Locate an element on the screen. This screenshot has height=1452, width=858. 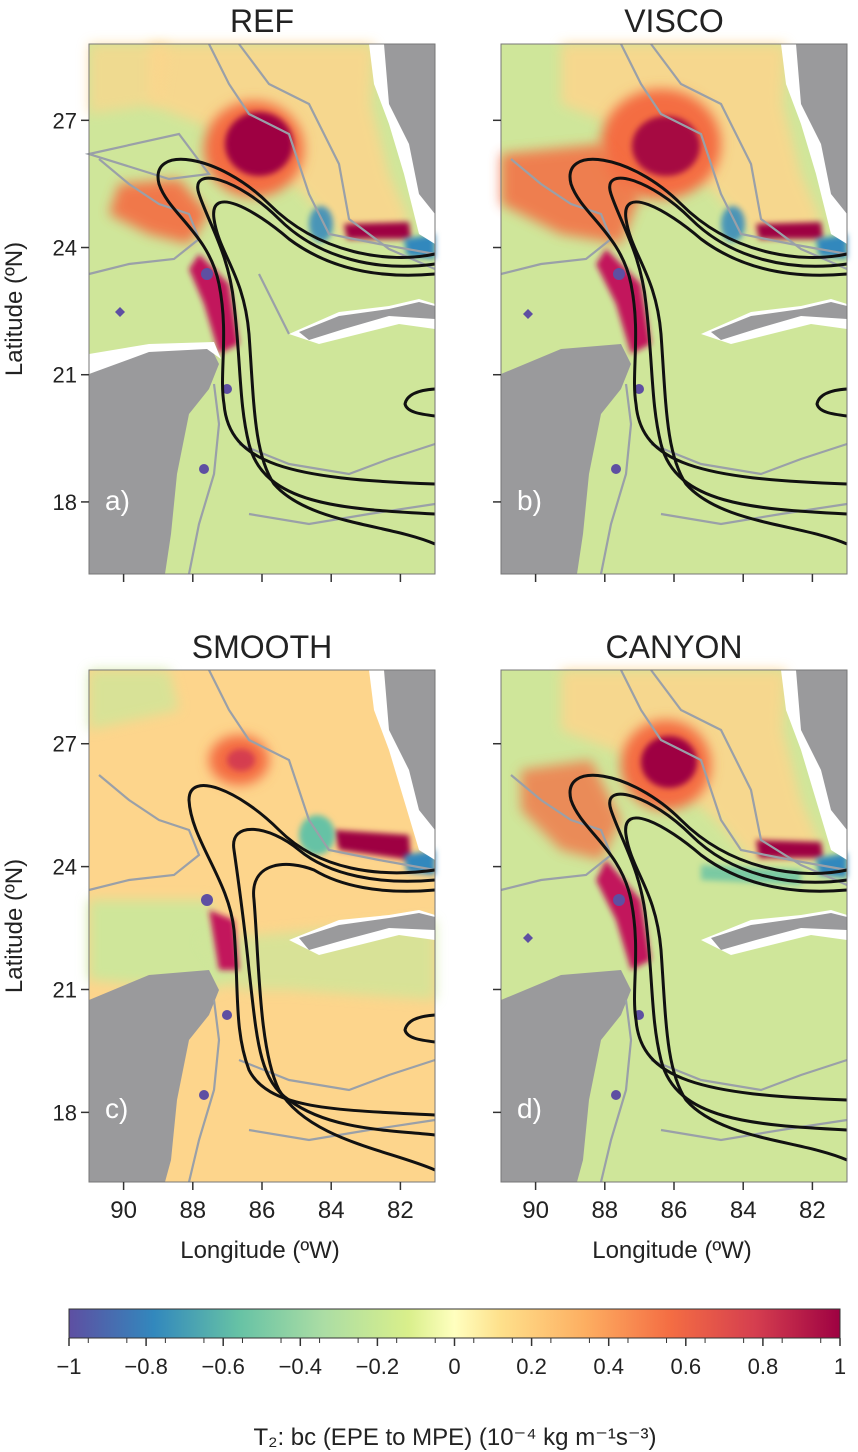
colorbar-tick-label: −0.8 is located at coordinates (145, 1366).